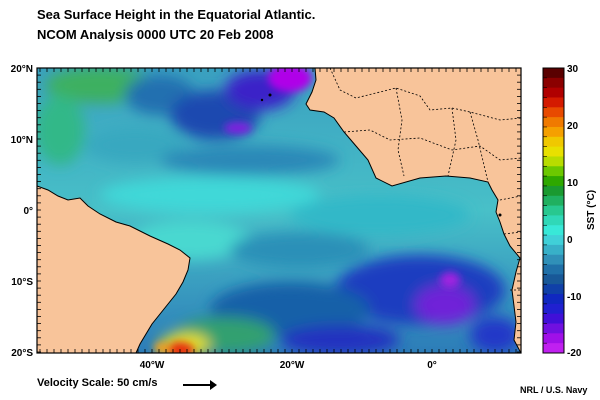 This screenshot has height=400, width=600. I want to click on lon-label: 20°W, so click(292, 365).